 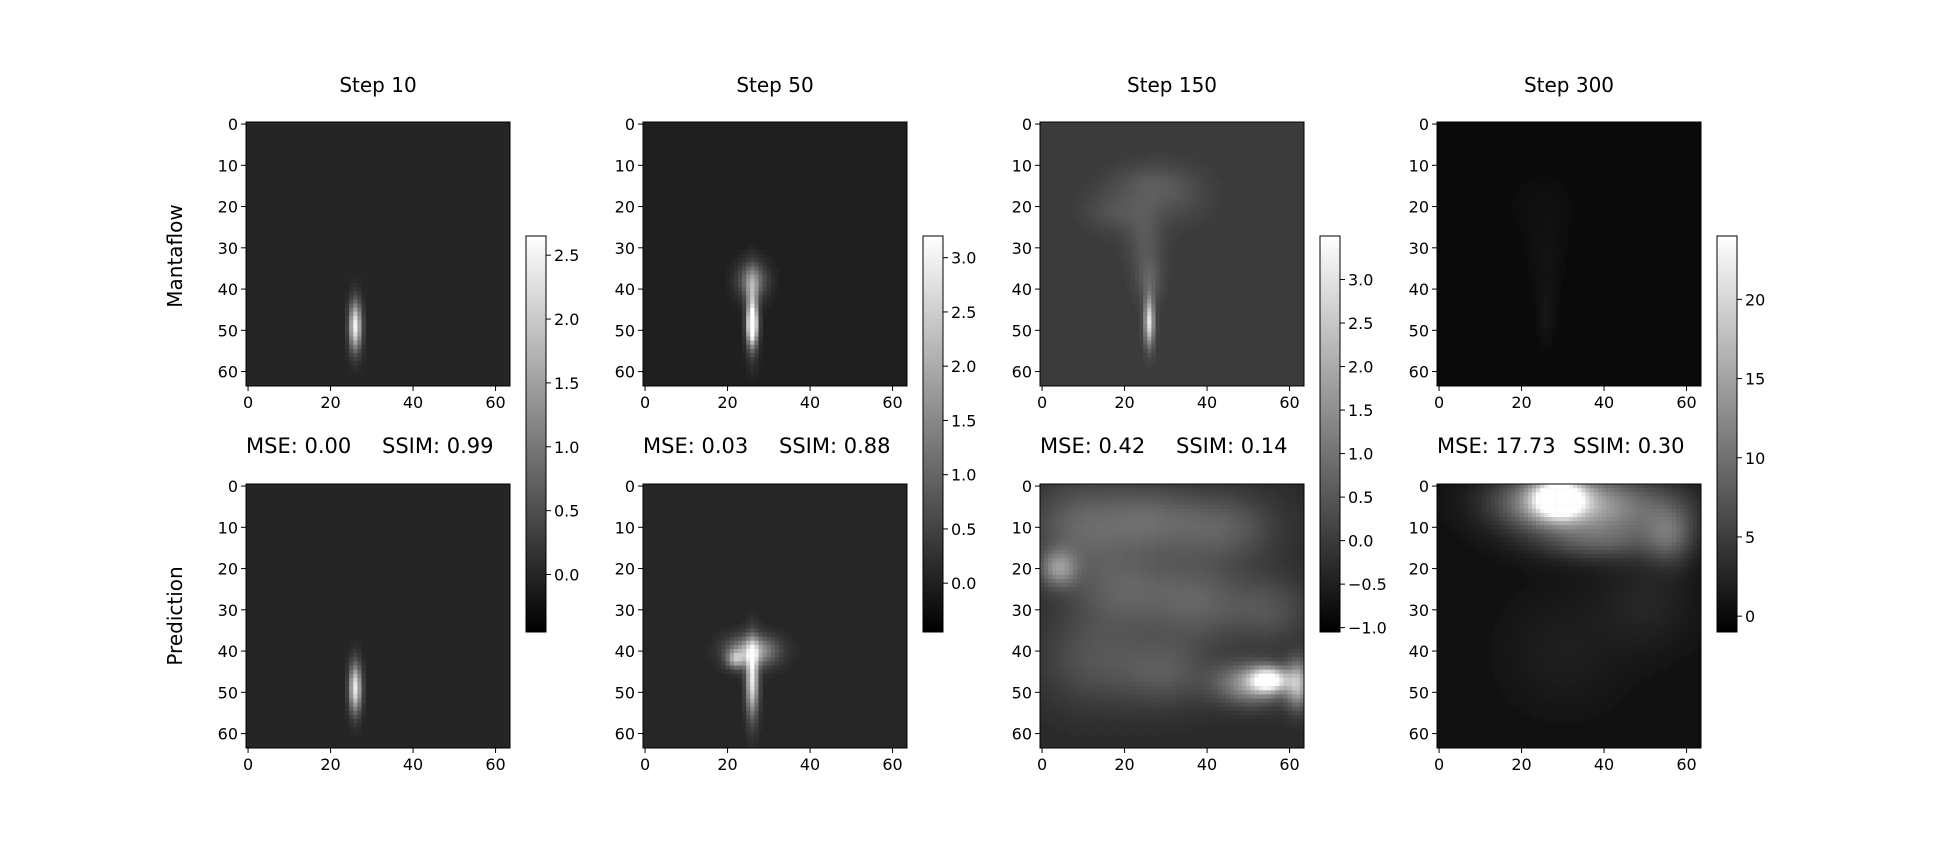 What do you see at coordinates (1158, 263) in the screenshot?
I see `ground-truth-heatmap: 0 20 40 60 0 10 20 30 40 50 60` at bounding box center [1158, 263].